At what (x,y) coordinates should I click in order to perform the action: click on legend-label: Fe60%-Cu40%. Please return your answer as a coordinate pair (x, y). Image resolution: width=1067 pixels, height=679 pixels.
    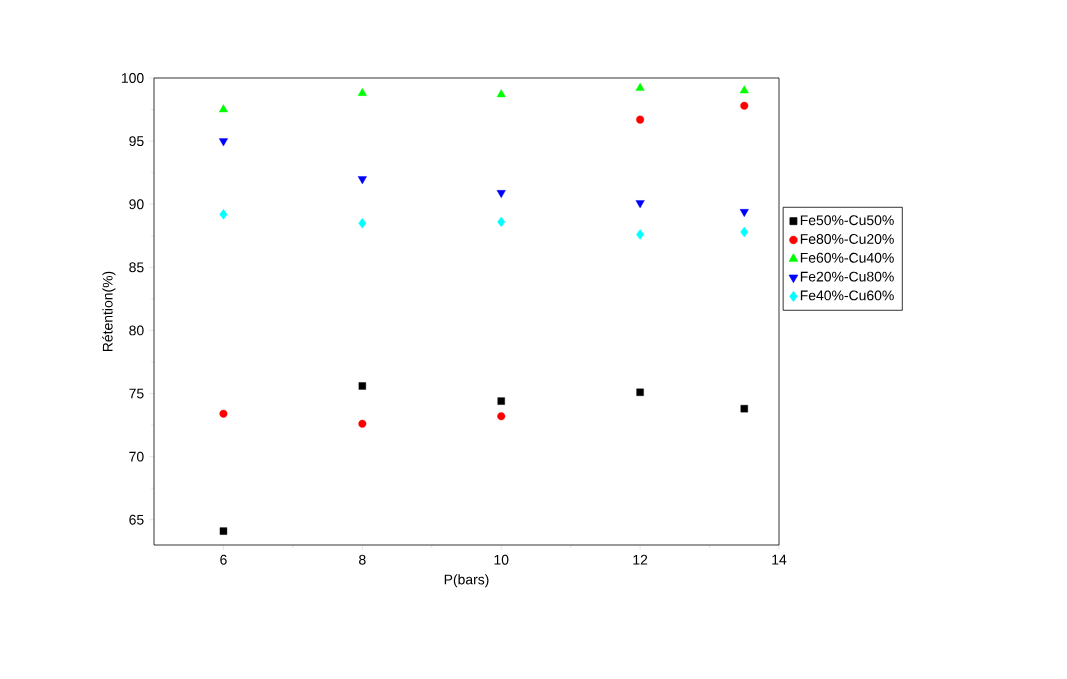
    Looking at the image, I should click on (847, 257).